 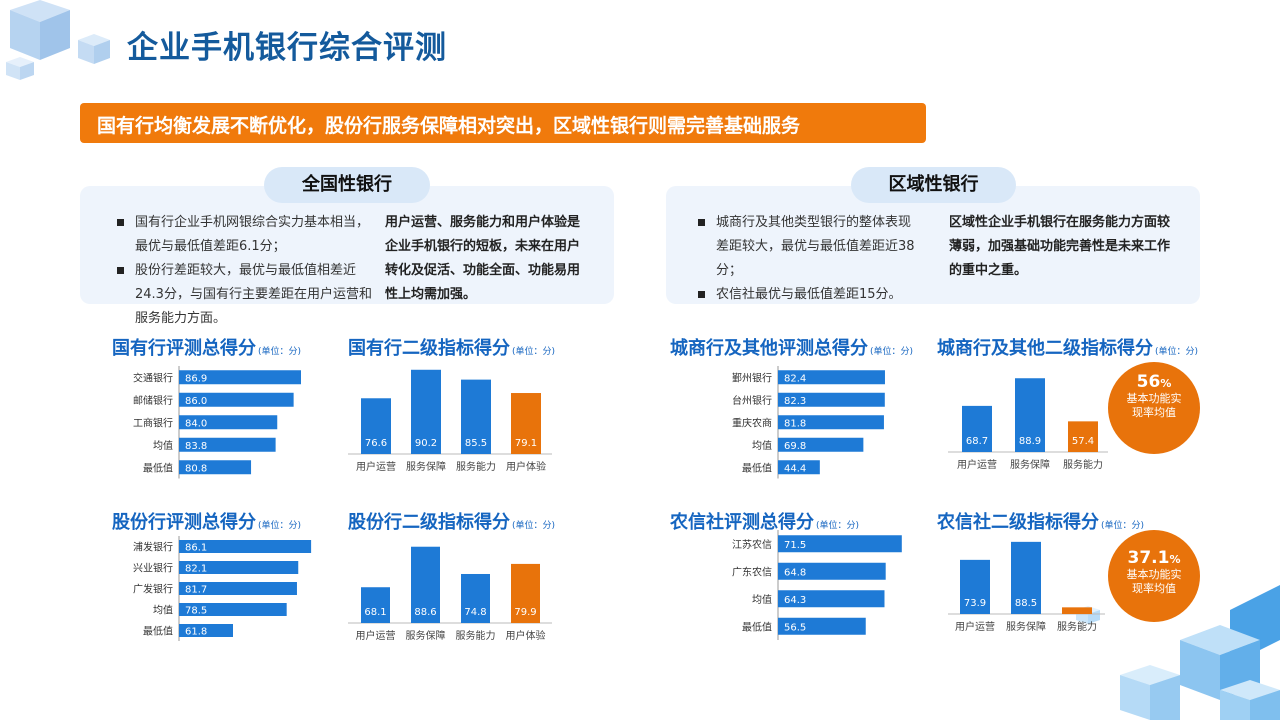 I want to click on state-sub-chart: 76.6 用户运营 90.2 服务保障 85.5 服务能力 79.1 用户体验, so click(x=450, y=421).